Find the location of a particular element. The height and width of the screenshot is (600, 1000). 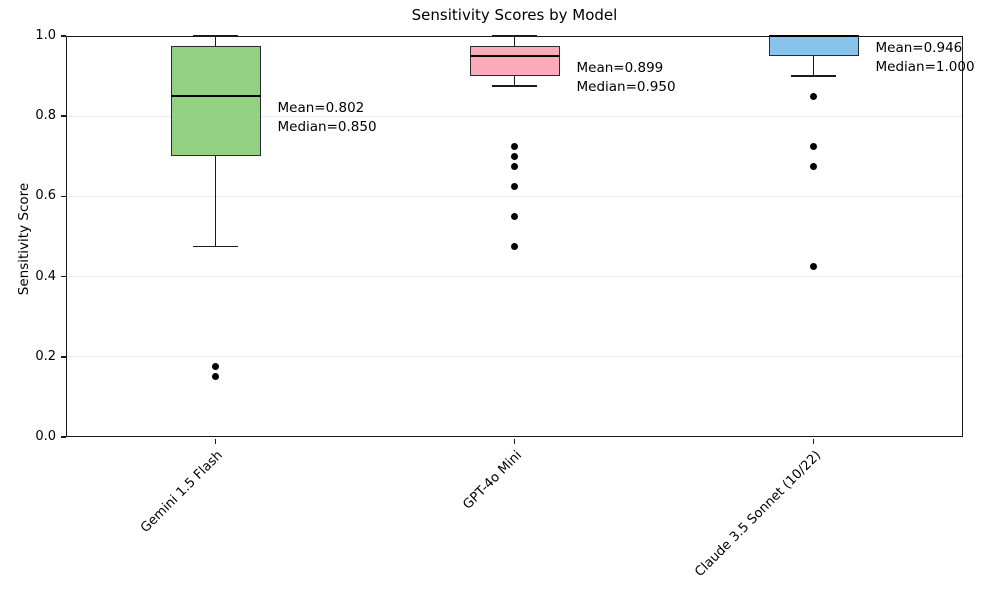

y-tick-label: 0.4 is located at coordinates (45, 276).